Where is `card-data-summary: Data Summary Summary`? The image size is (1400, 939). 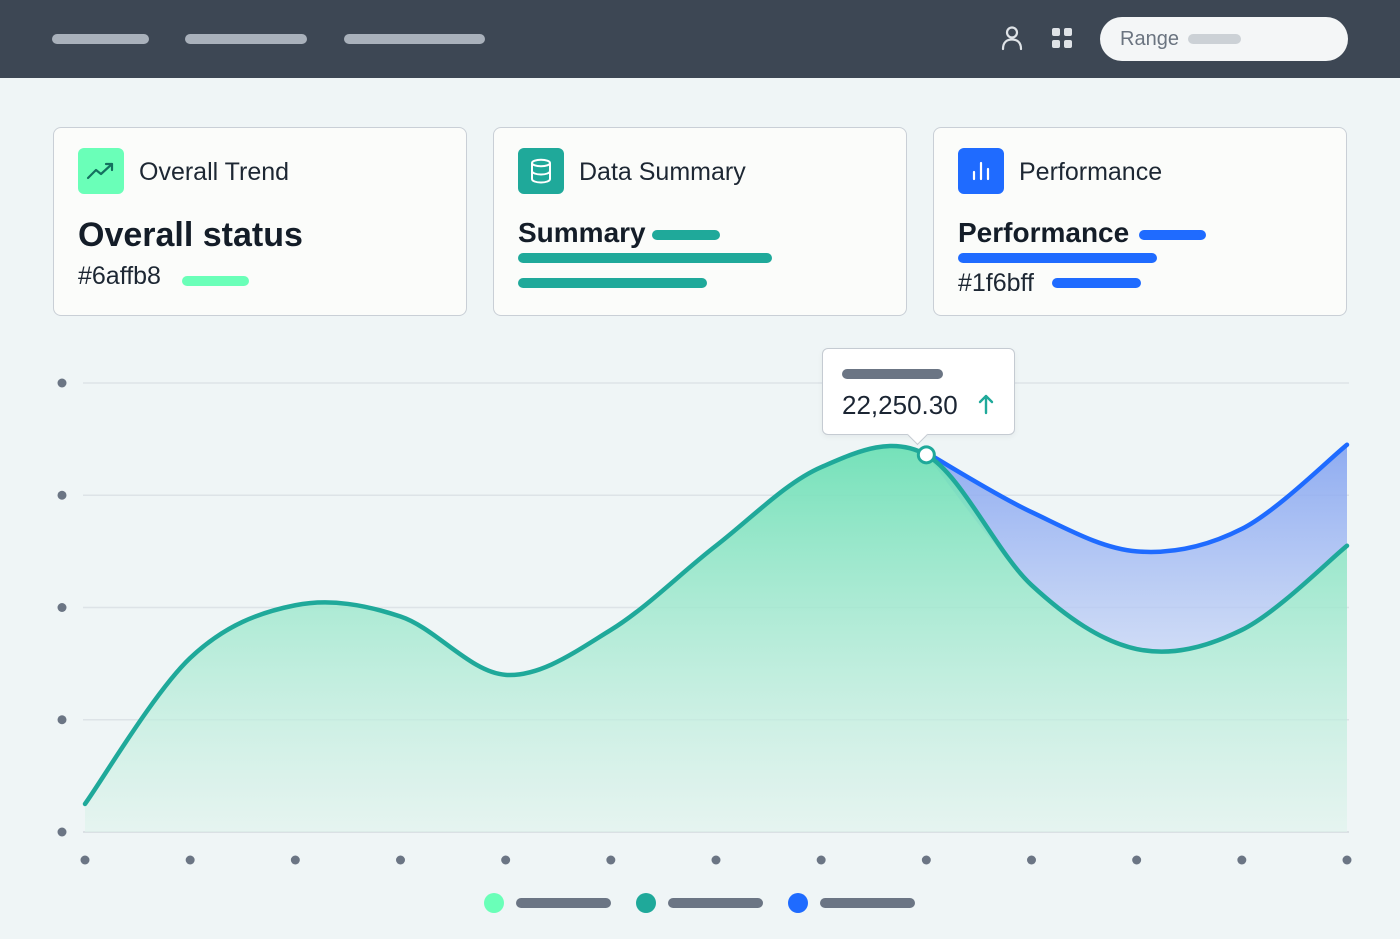
card-data-summary: Data Summary Summary is located at coordinates (700, 221).